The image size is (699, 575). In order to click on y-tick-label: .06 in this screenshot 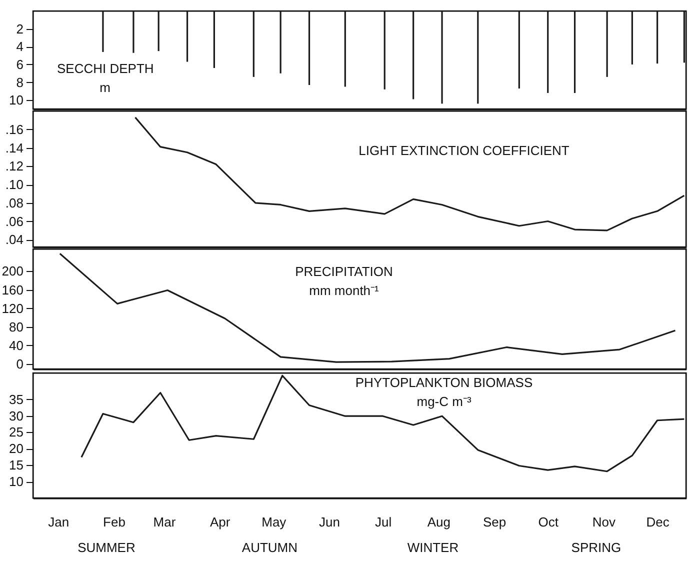, I will do `click(14, 221)`.